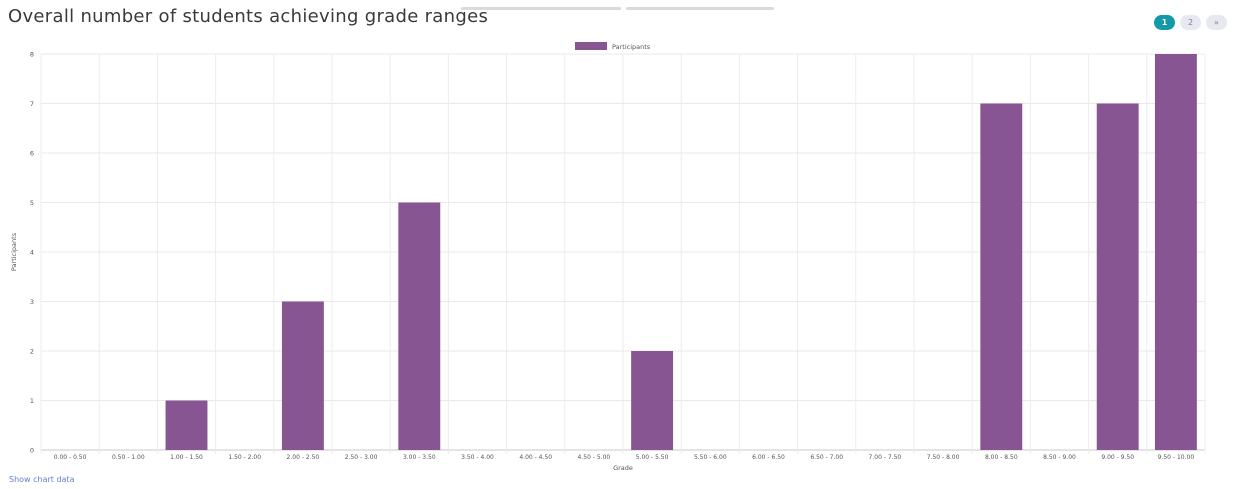  Describe the element at coordinates (186, 457) in the screenshot. I see `x-tick-label: 1.00 - 1.50` at that location.